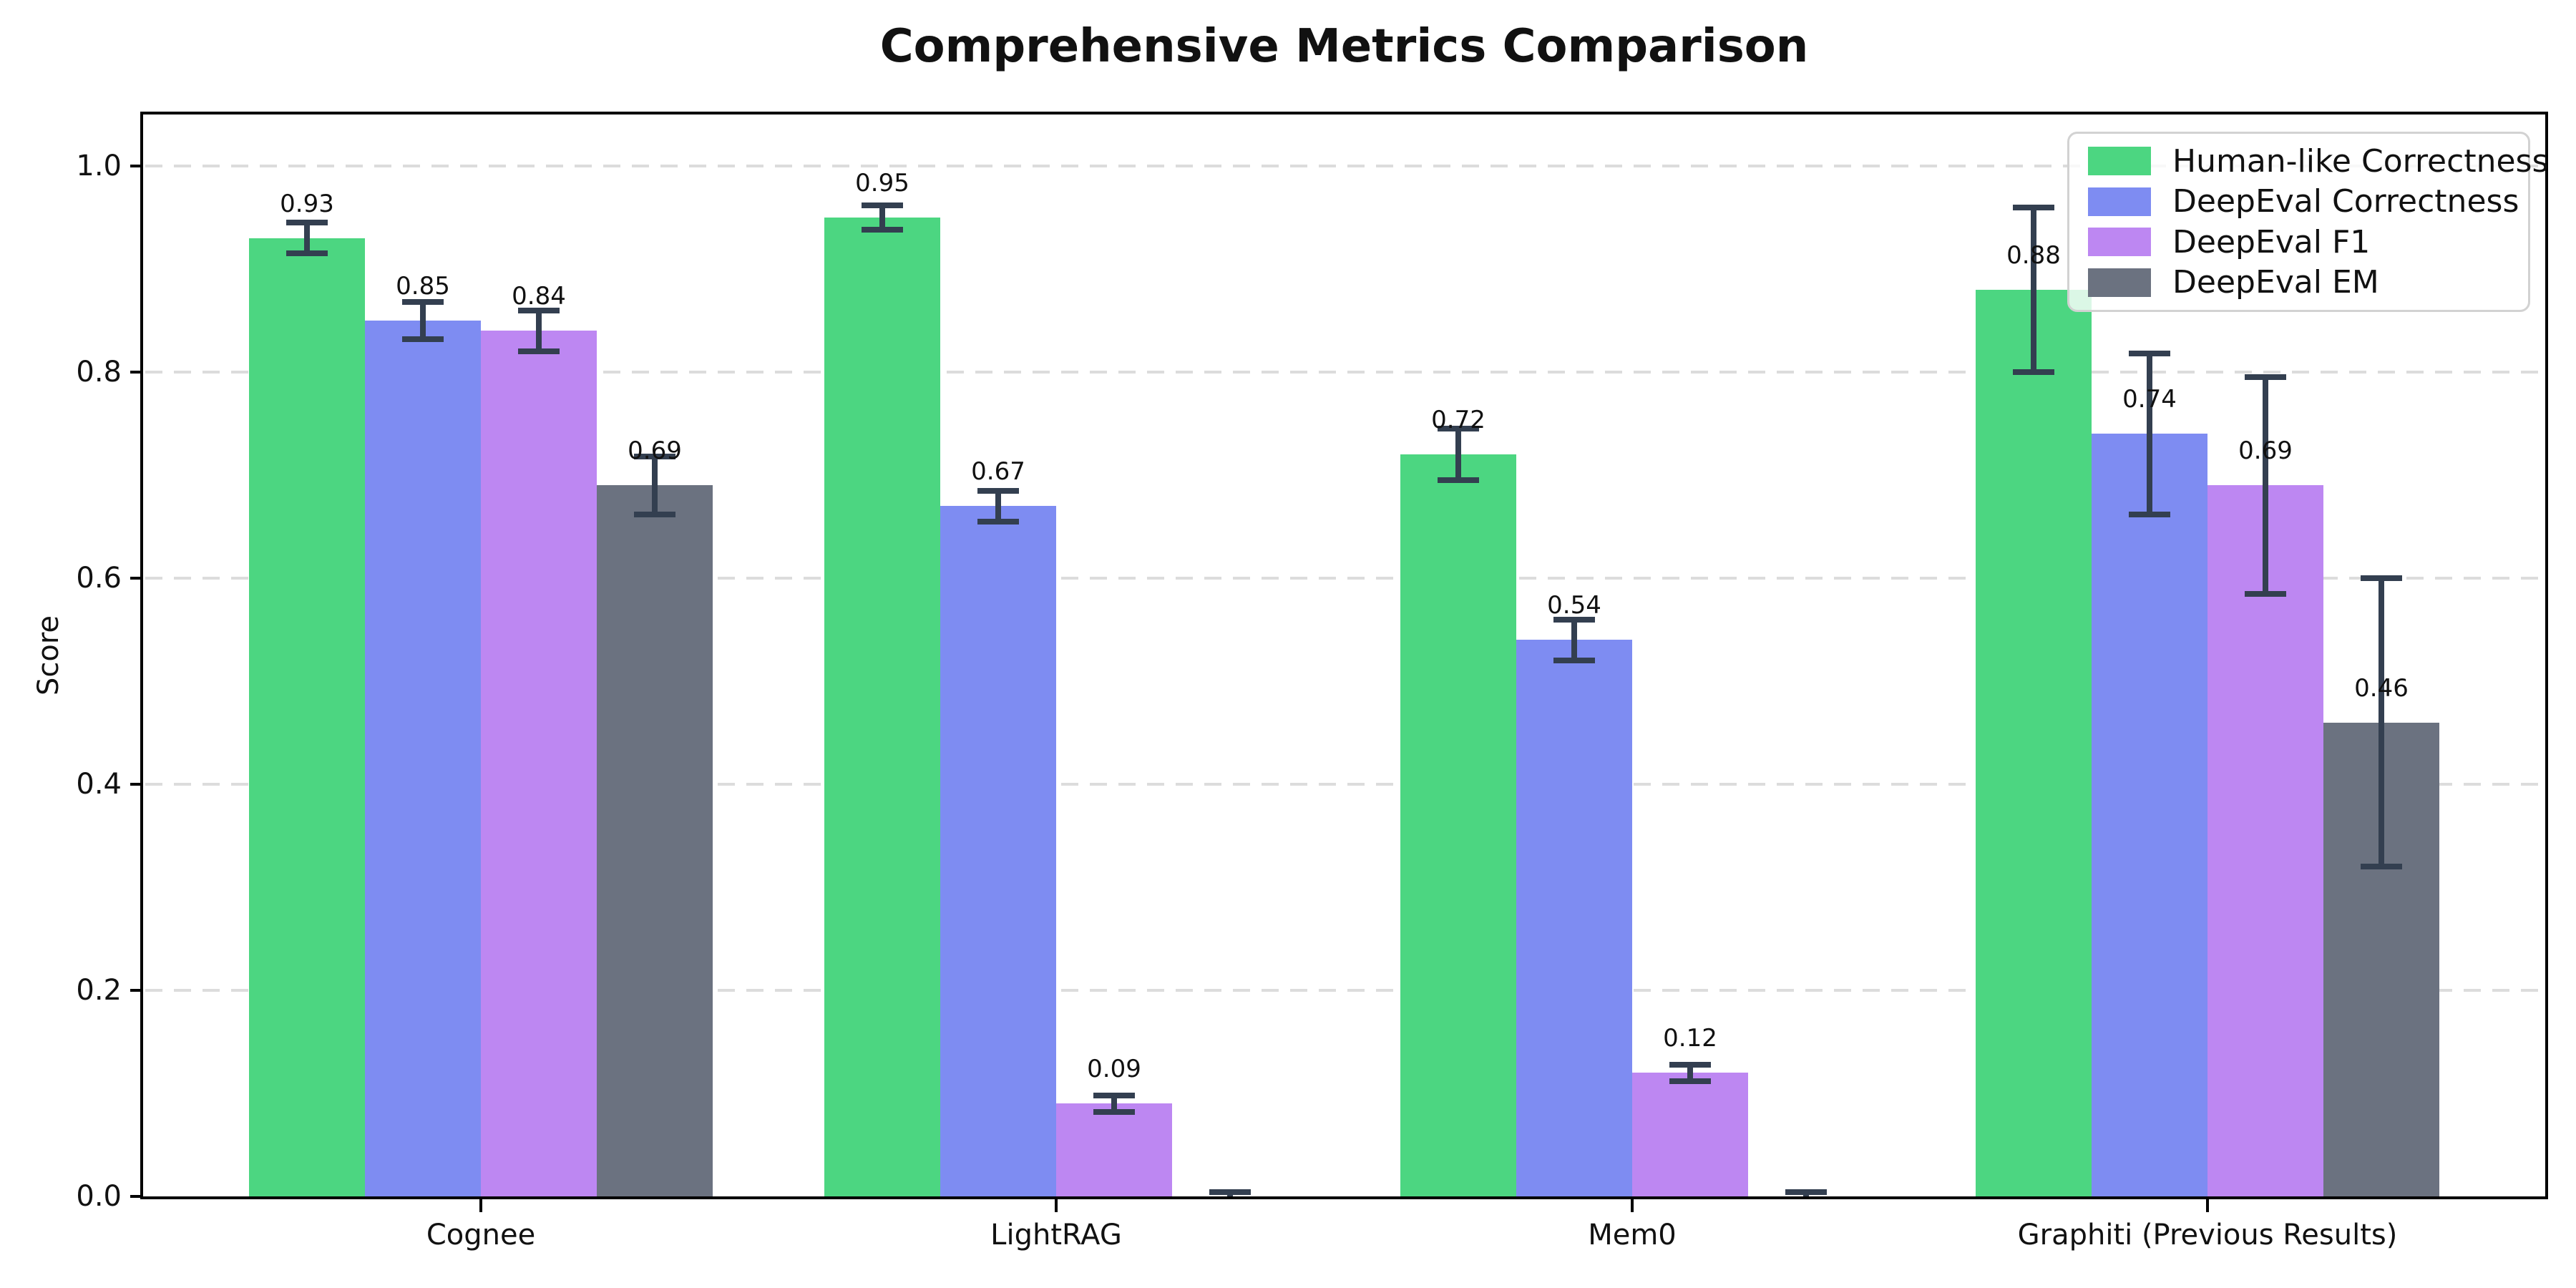 The width and height of the screenshot is (2576, 1288). What do you see at coordinates (2345, 201) in the screenshot?
I see `legend-label: DeepEval Correctness` at bounding box center [2345, 201].